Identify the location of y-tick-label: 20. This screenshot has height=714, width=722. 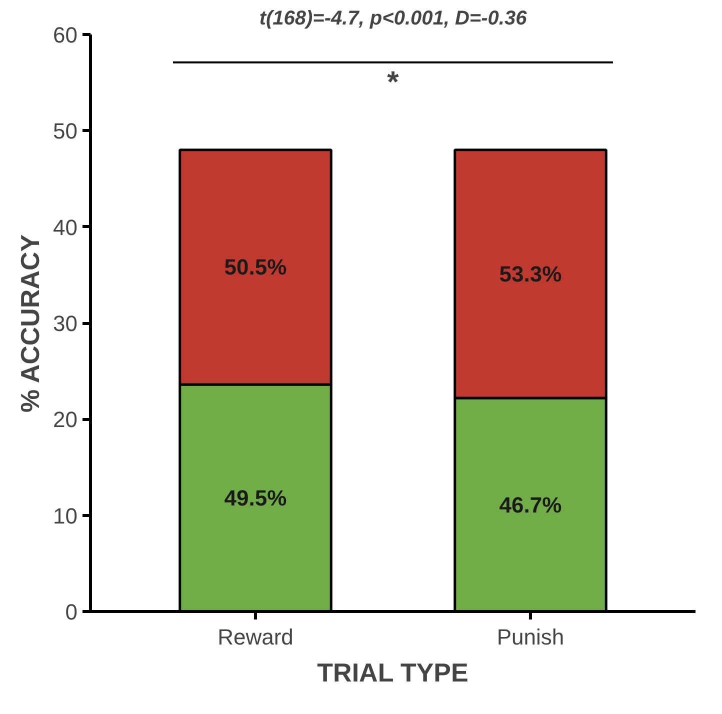
(65, 419).